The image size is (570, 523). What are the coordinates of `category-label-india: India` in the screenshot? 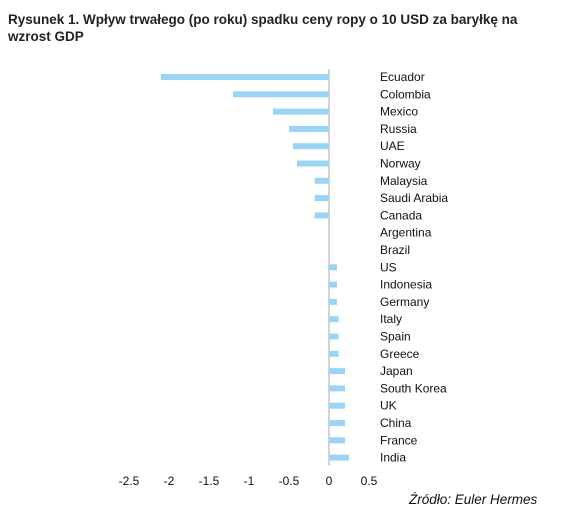 It's located at (393, 458).